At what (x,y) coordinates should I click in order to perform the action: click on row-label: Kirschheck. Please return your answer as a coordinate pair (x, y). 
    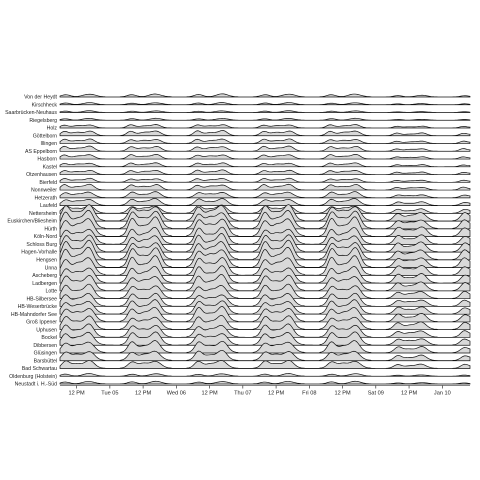
    Looking at the image, I should click on (45, 105).